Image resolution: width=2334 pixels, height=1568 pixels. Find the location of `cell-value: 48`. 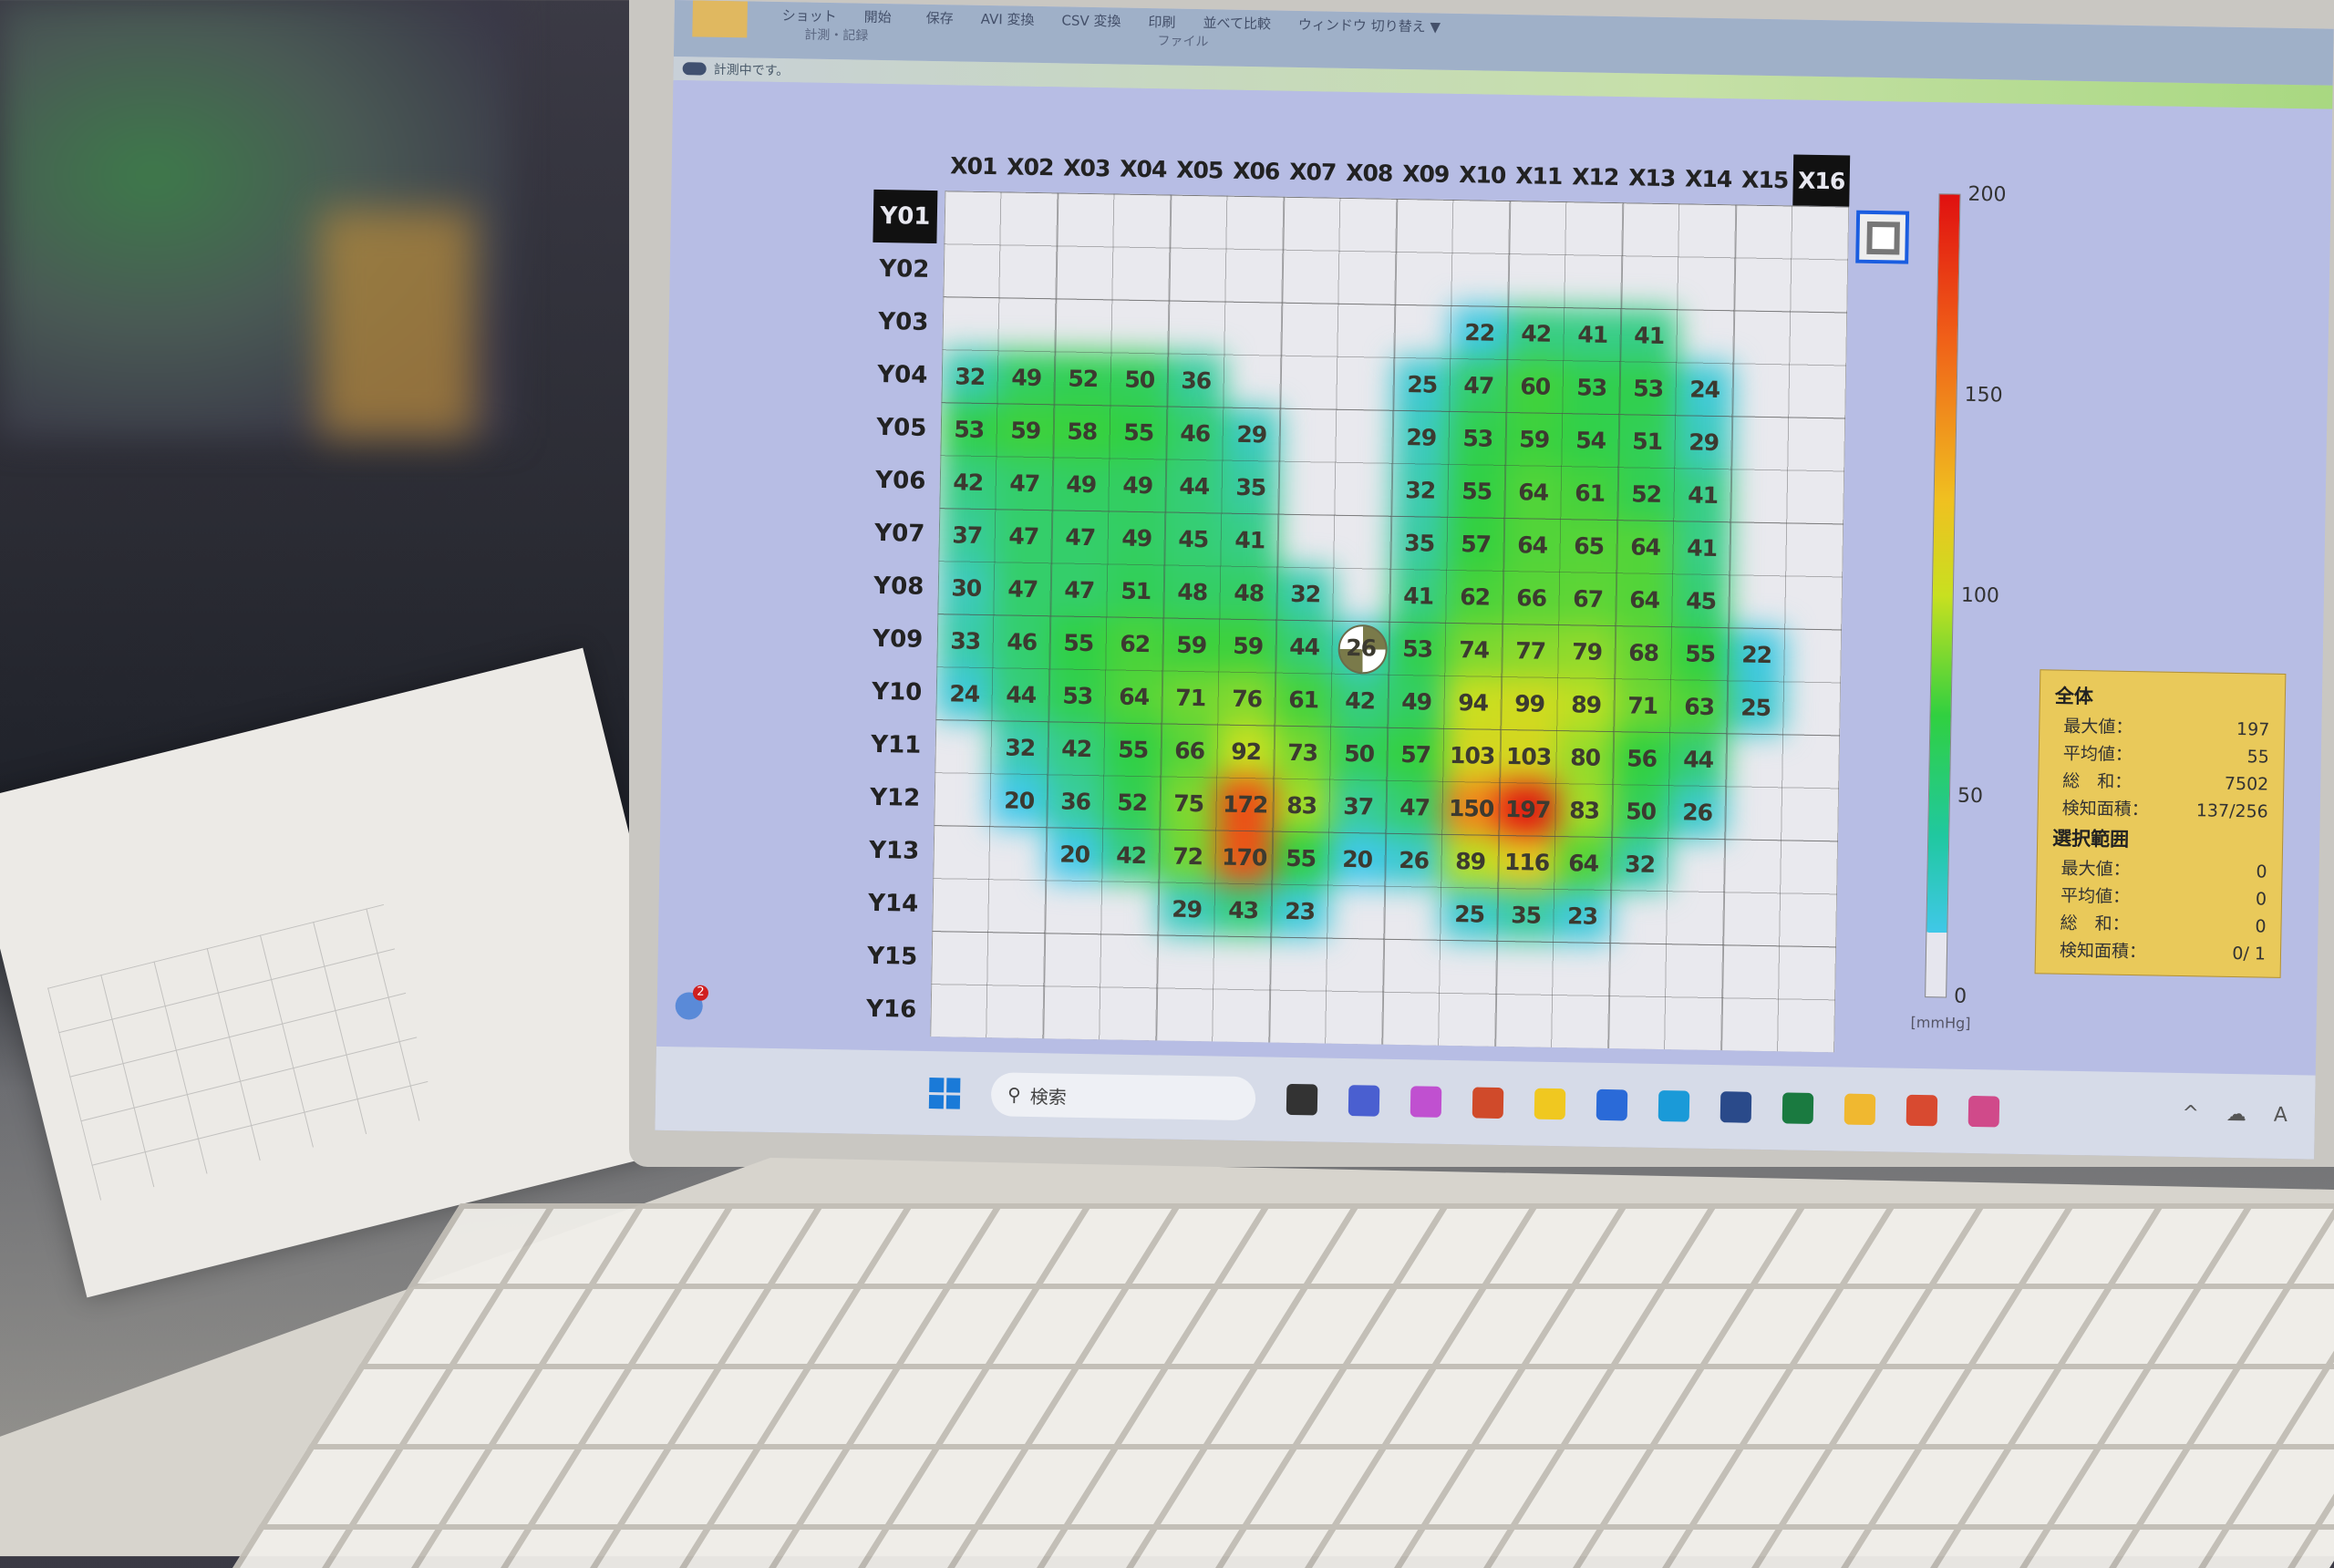

cell-value: 48 is located at coordinates (1193, 591).